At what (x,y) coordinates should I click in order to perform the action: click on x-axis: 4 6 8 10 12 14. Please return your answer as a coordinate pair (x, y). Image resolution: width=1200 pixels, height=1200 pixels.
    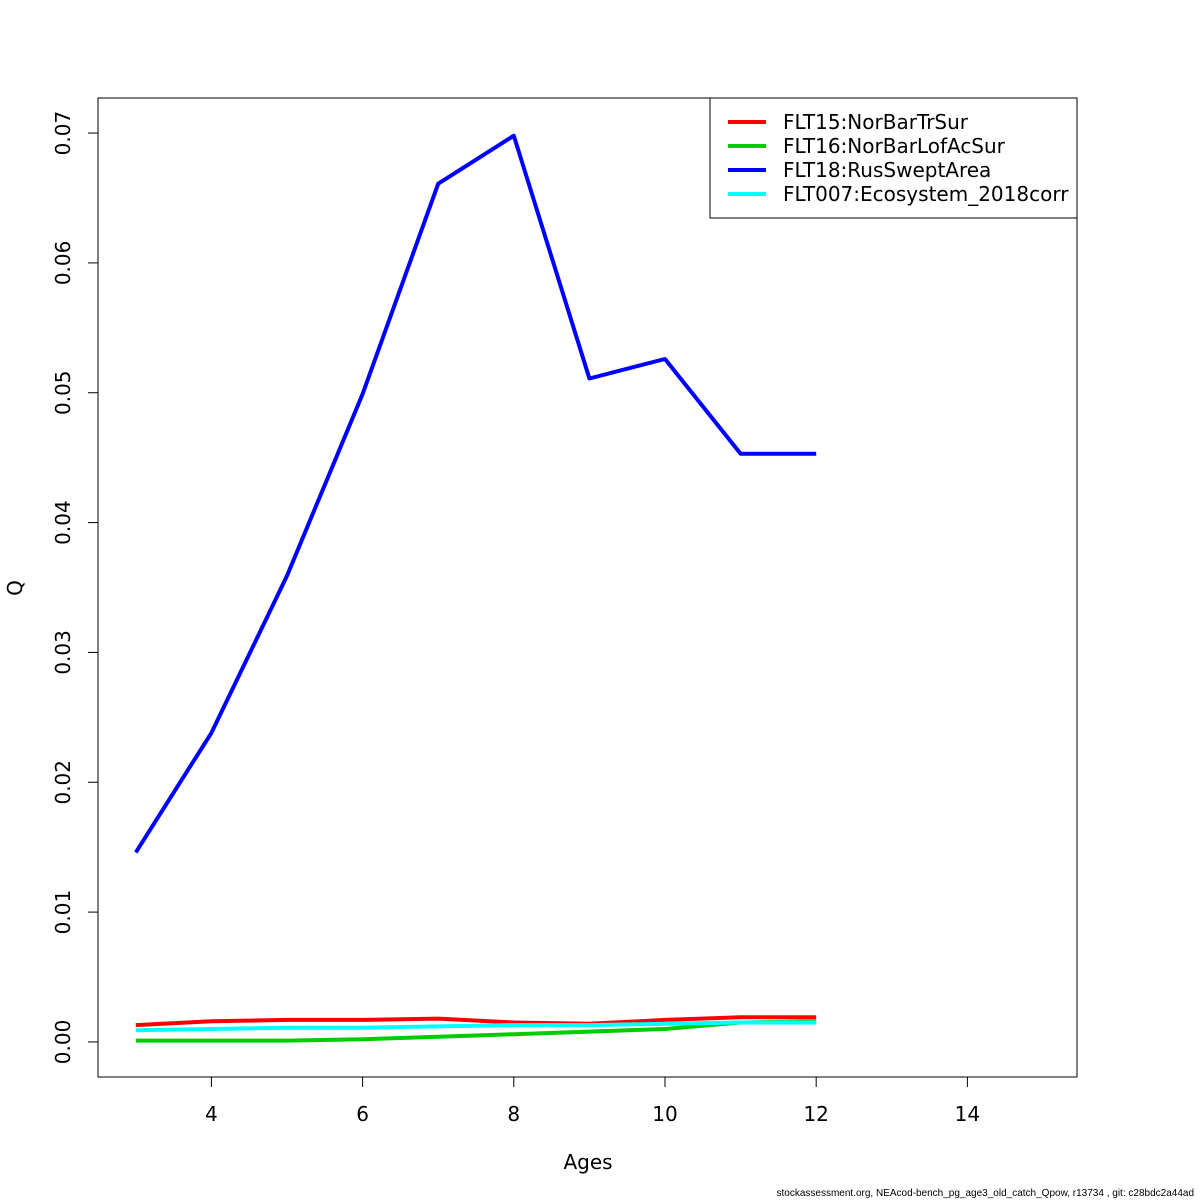
    Looking at the image, I should click on (592, 1101).